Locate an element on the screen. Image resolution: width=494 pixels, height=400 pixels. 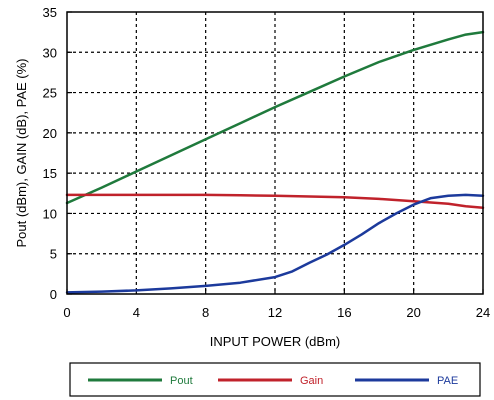
x-tick-label: 4 is located at coordinates (136, 312).